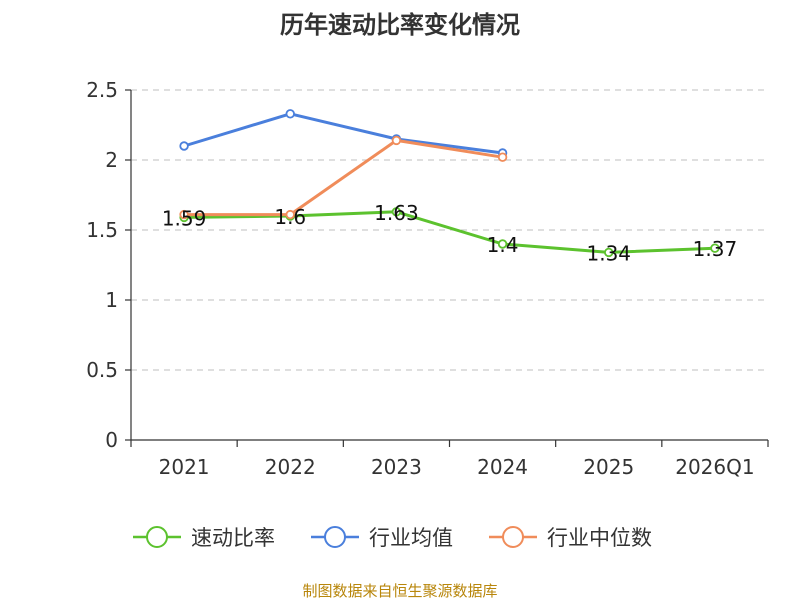 The image size is (800, 600). Describe the element at coordinates (599, 538) in the screenshot. I see `legend-label: 行业中位数` at that location.